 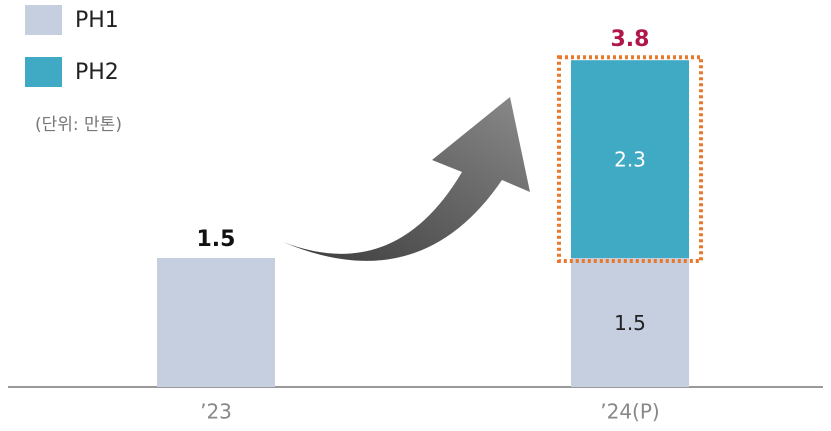 I want to click on segment-label: 1.5, so click(x=630, y=323).